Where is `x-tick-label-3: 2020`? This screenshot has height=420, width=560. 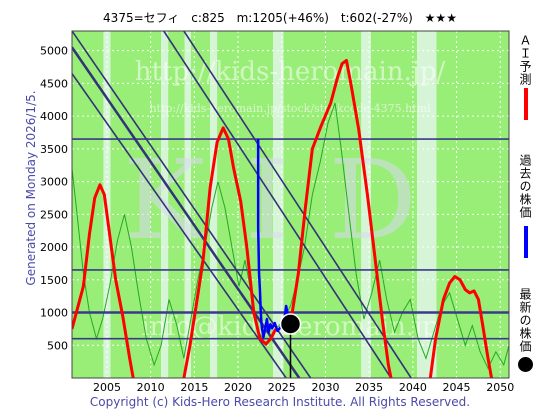 x-tick-label-3: 2020 is located at coordinates (238, 387).